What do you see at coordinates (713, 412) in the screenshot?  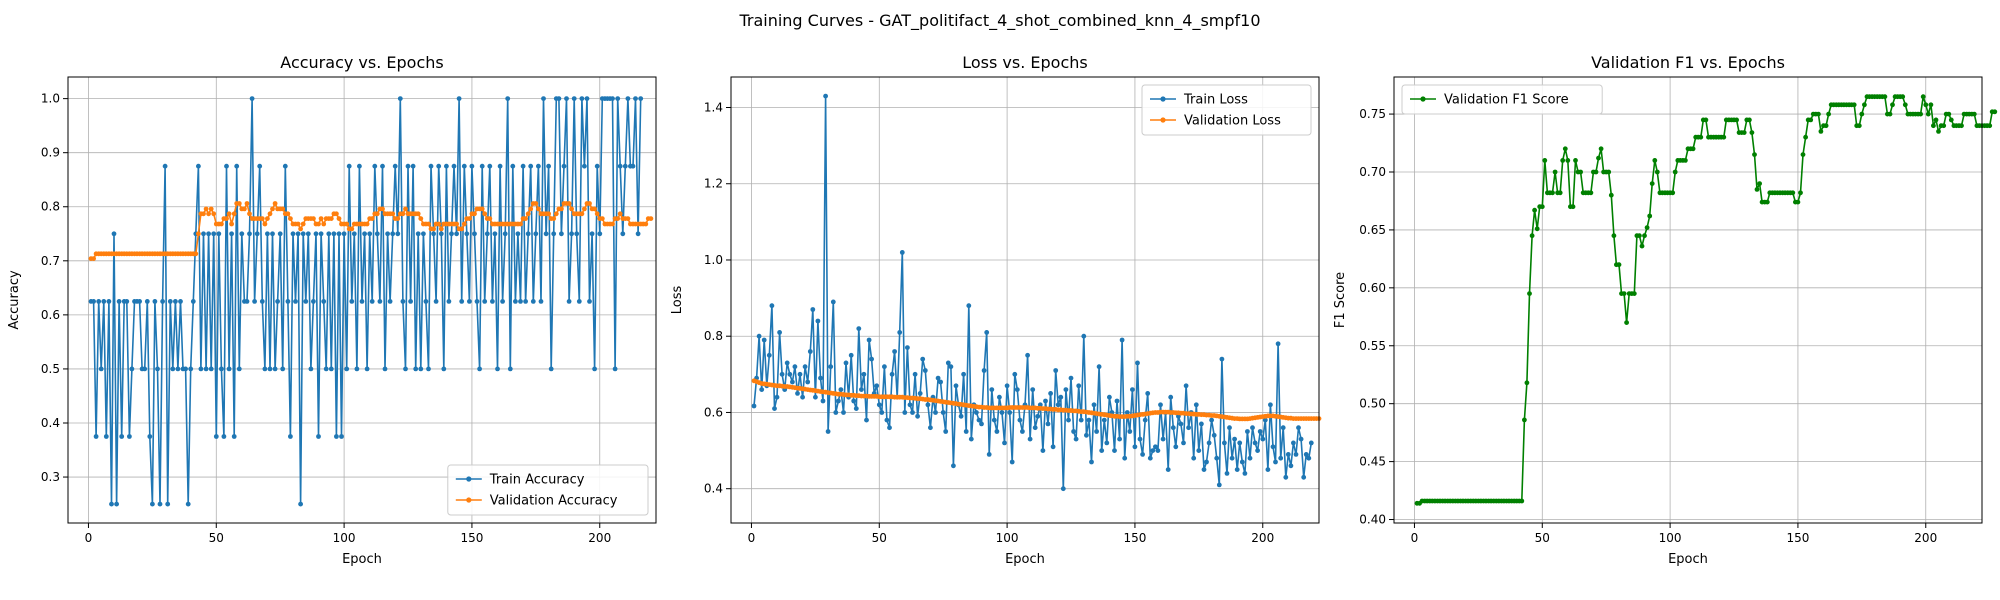 I see `y-tick-label: 0.6` at bounding box center [713, 412].